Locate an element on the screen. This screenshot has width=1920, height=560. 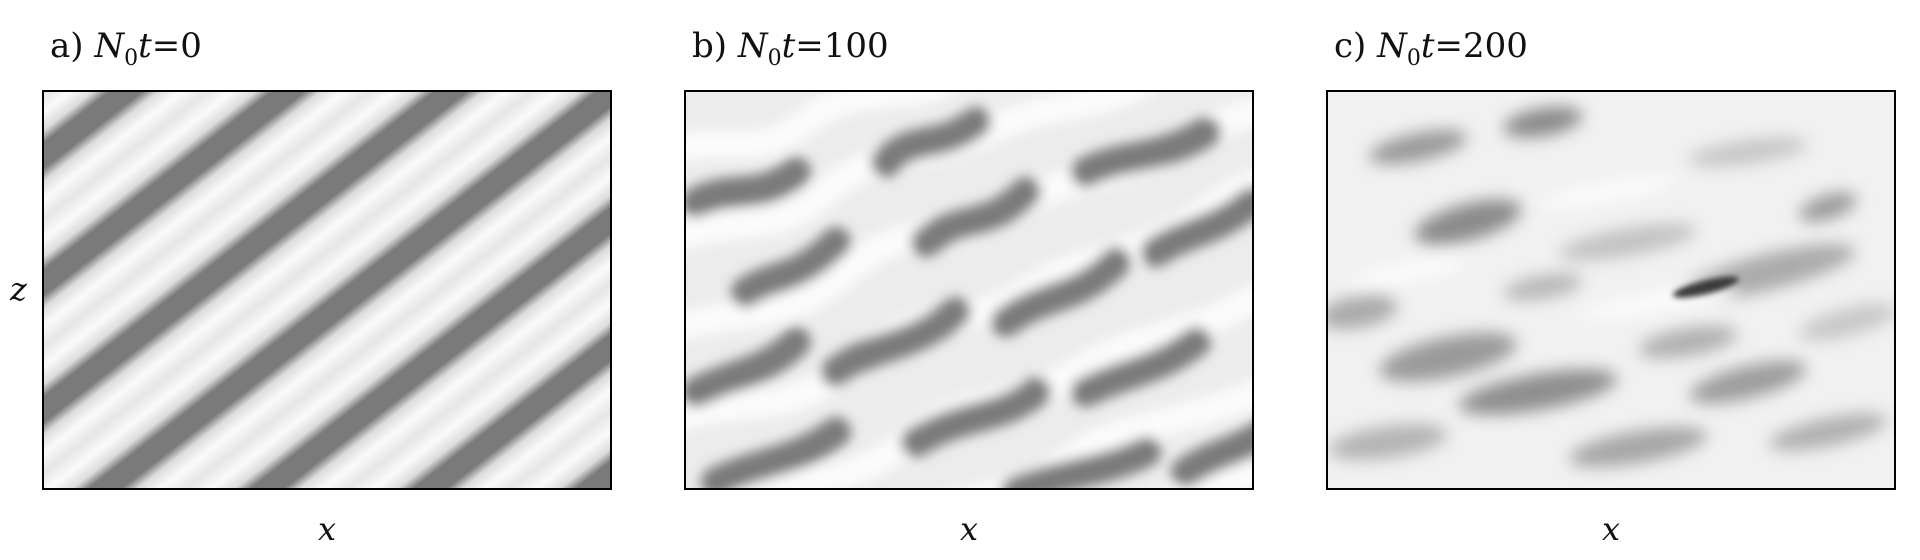
panel-c-x-label: x is located at coordinates (1611, 529).